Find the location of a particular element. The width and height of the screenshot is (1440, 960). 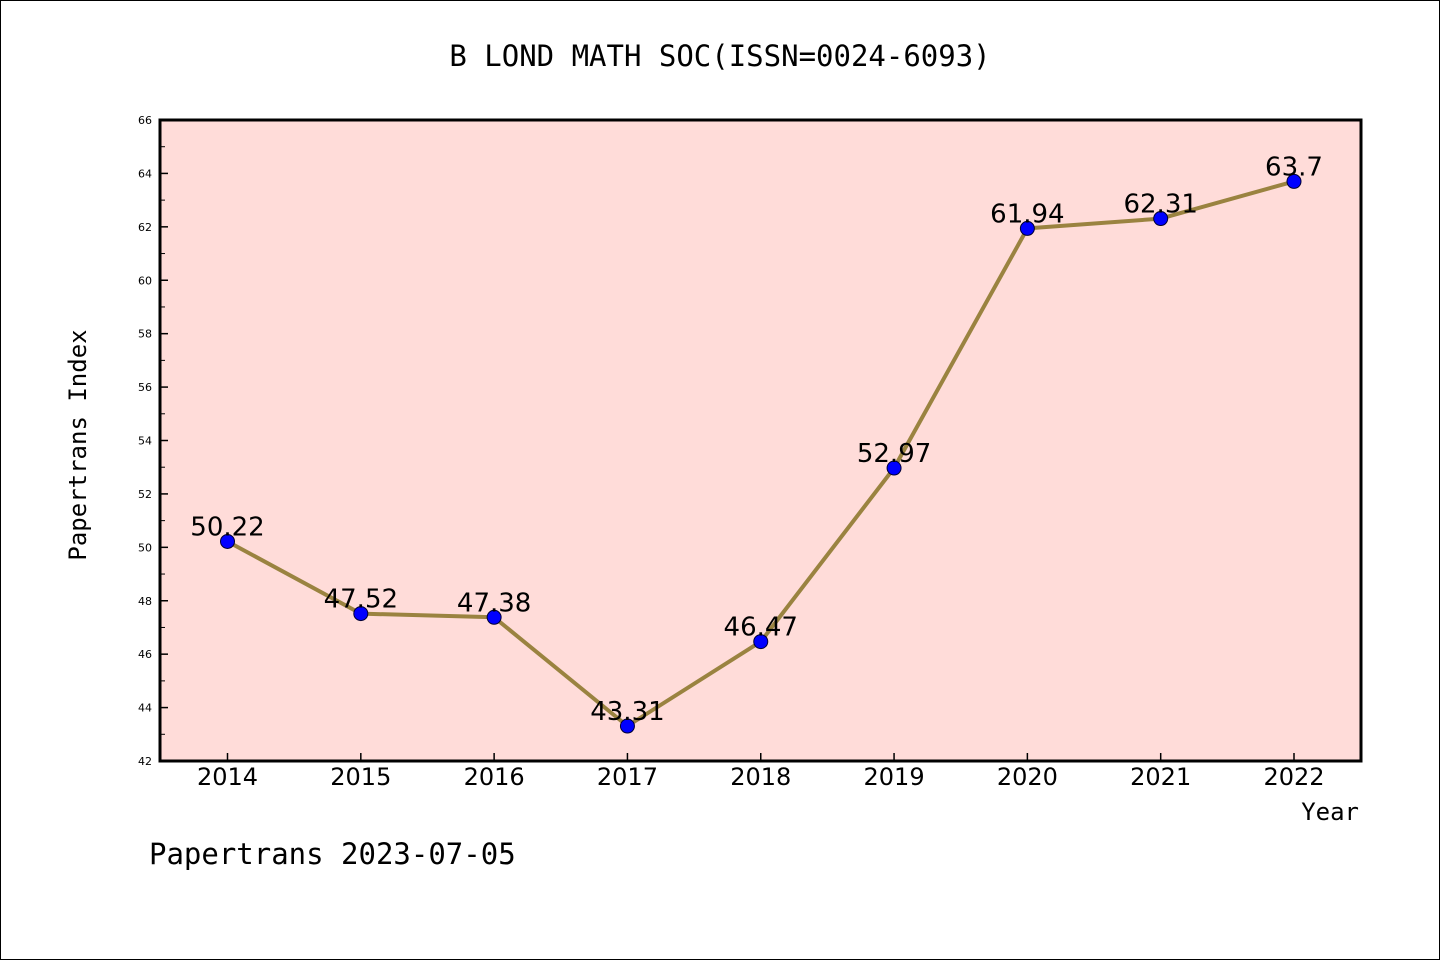

y-tick-label: 62 is located at coordinates (145, 227).